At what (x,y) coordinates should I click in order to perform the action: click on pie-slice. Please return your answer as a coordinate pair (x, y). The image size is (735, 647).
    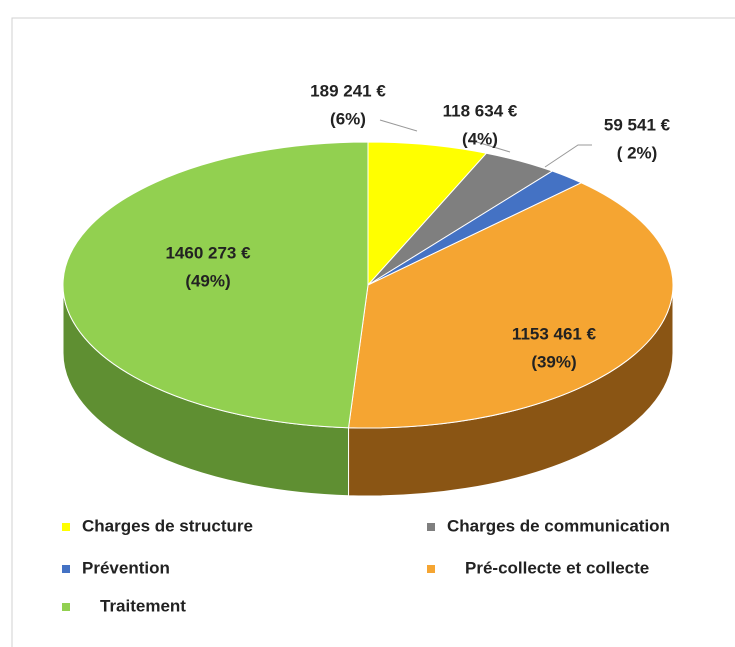
    Looking at the image, I should click on (427, 214).